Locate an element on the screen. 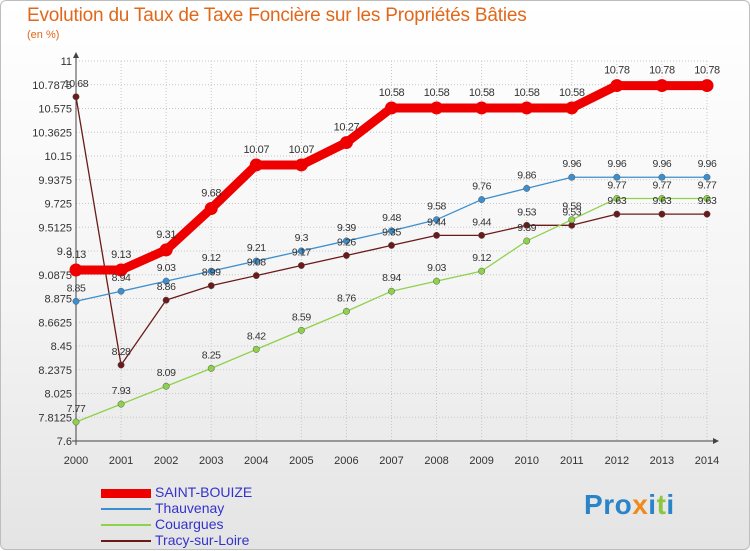 The width and height of the screenshot is (750, 551). data-label-couargues: 9.58 is located at coordinates (571, 207).